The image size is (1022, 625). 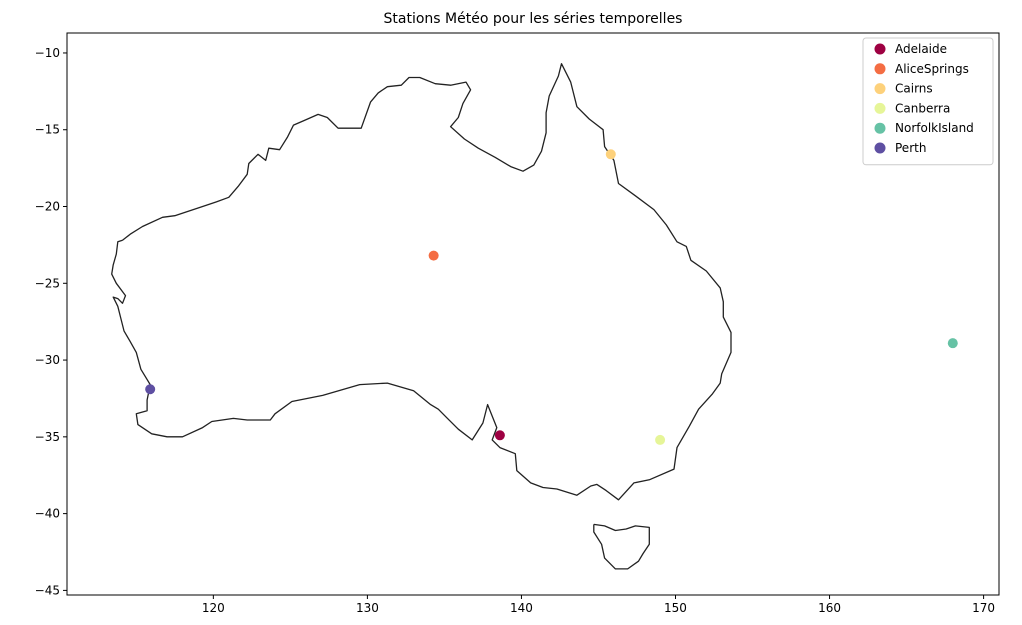 I want to click on legend-label-perth: Perth, so click(x=910, y=148).